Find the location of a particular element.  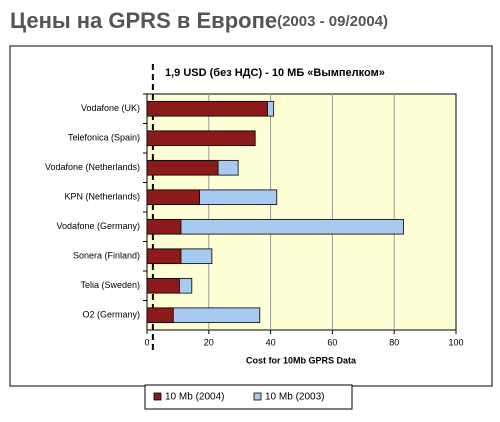

y-tick-label: Telia (Sweden) is located at coordinates (110, 285).